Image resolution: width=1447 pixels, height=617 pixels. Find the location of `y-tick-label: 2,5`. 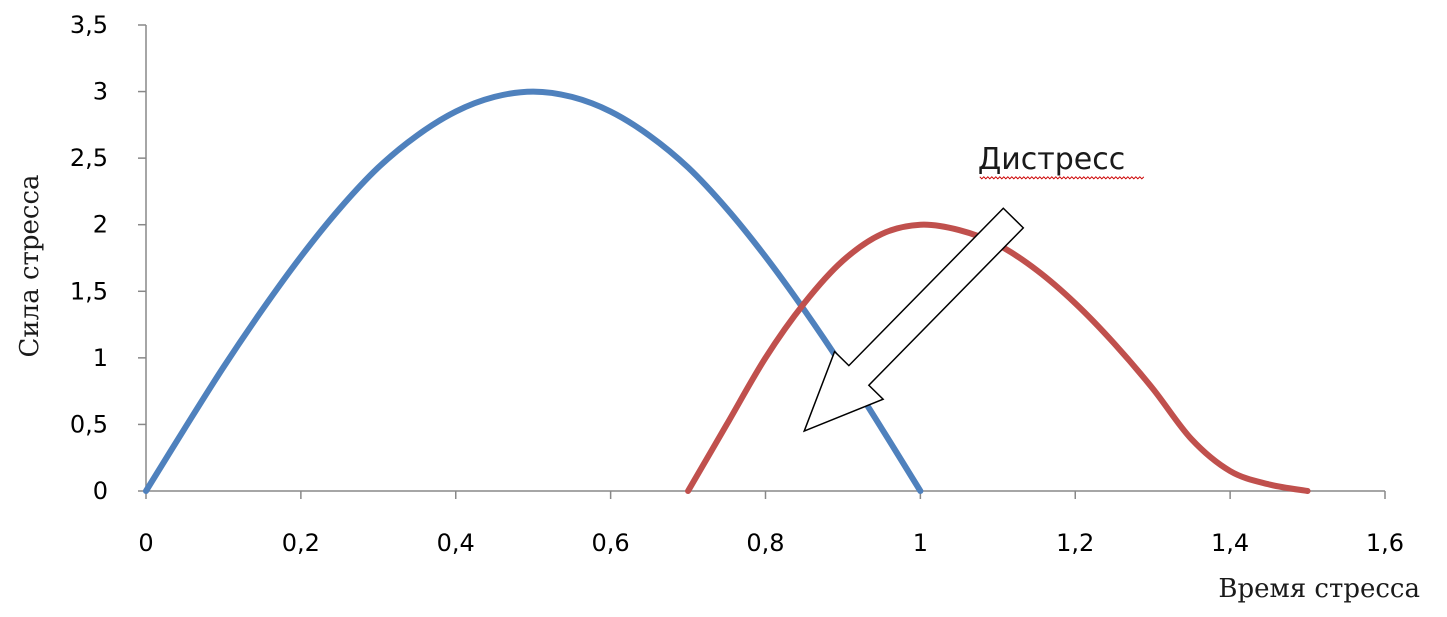

y-tick-label: 2,5 is located at coordinates (89, 158).